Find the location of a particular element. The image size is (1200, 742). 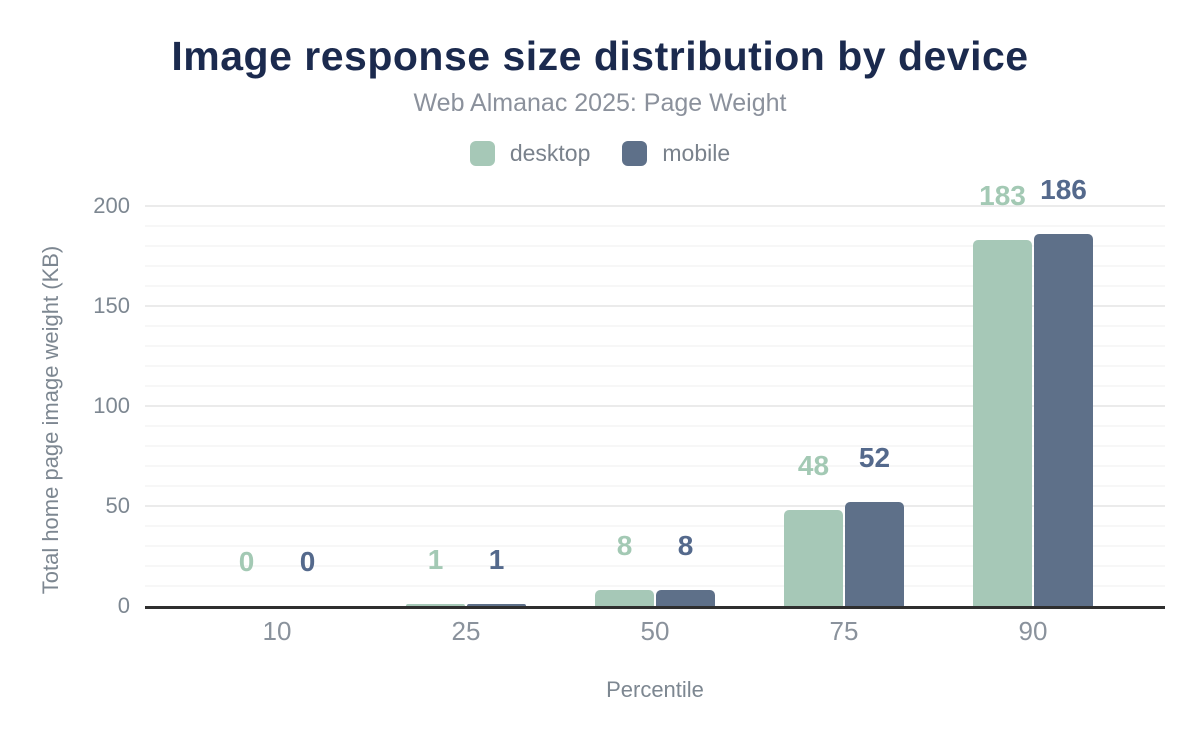

bar-value-label-mobile-p90: 186 is located at coordinates (1063, 189).